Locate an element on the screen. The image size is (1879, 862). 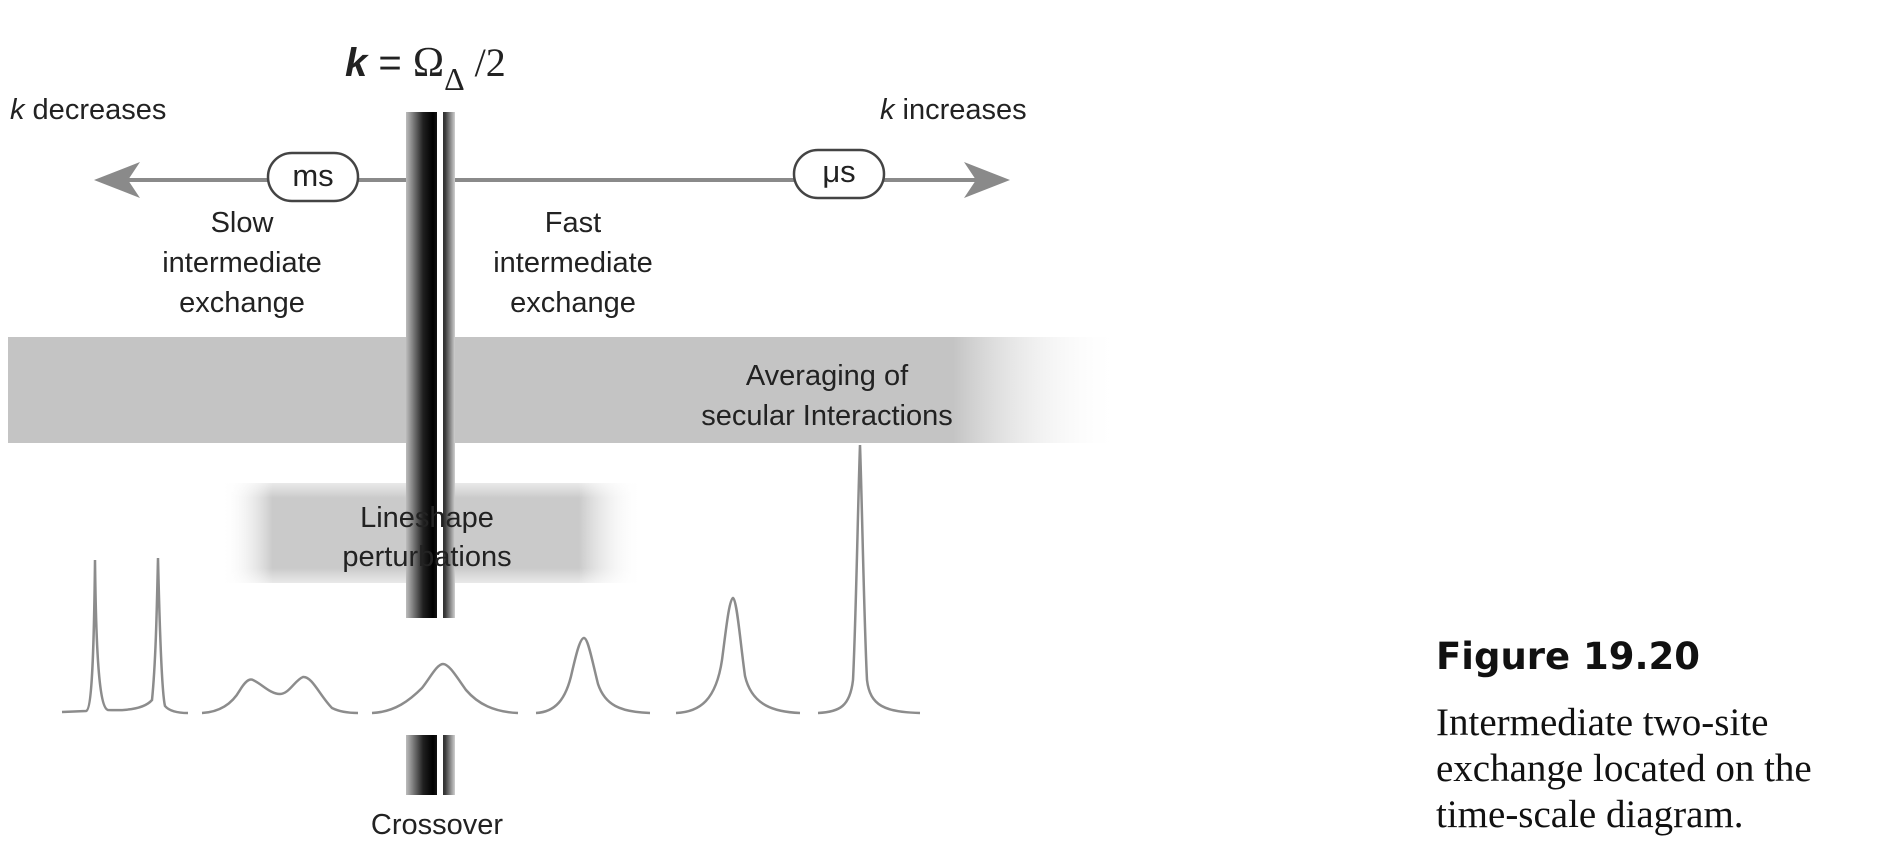
crossover-formula: k = ΩΔ /2 is located at coordinates (425, 68).